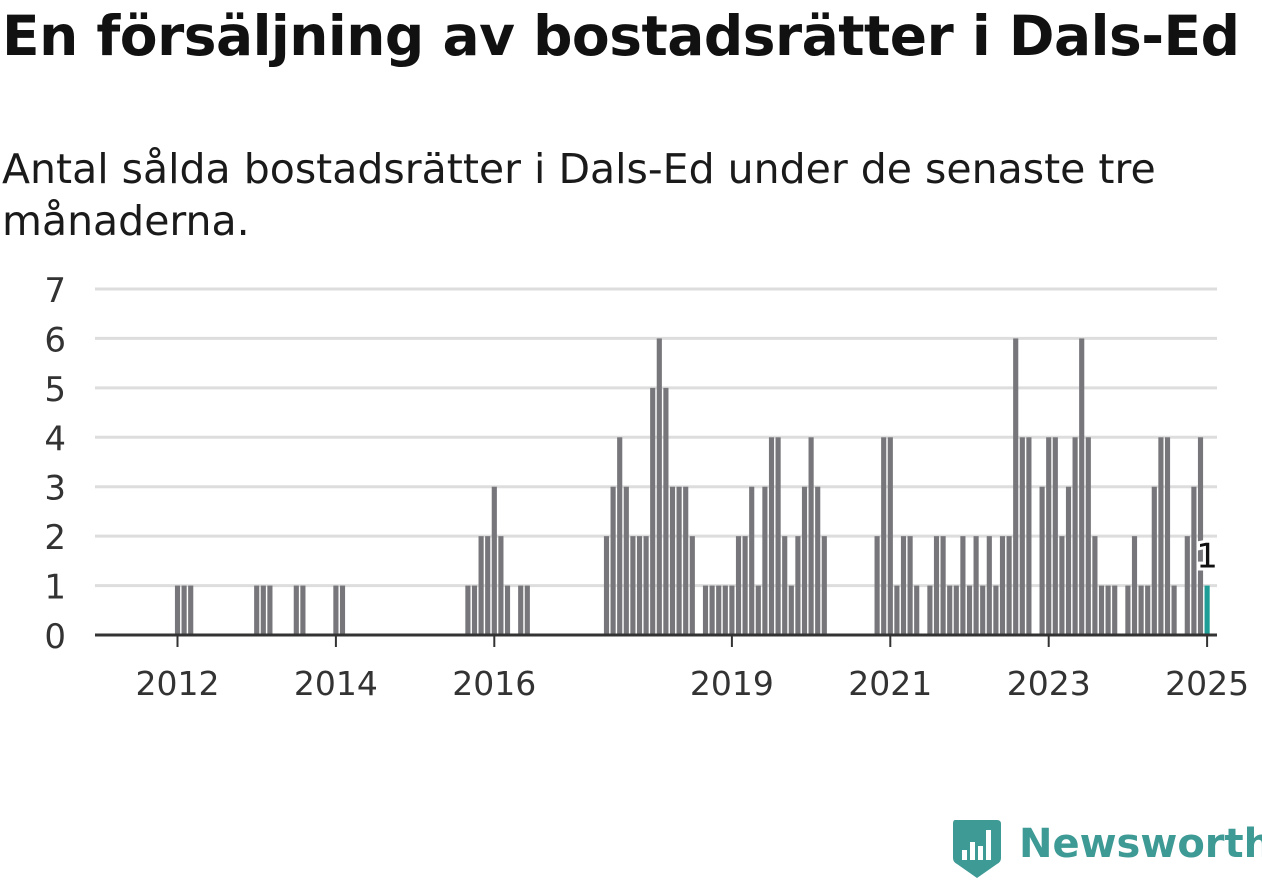  What do you see at coordinates (55, 637) in the screenshot?
I see `y-tick-label: 0` at bounding box center [55, 637].